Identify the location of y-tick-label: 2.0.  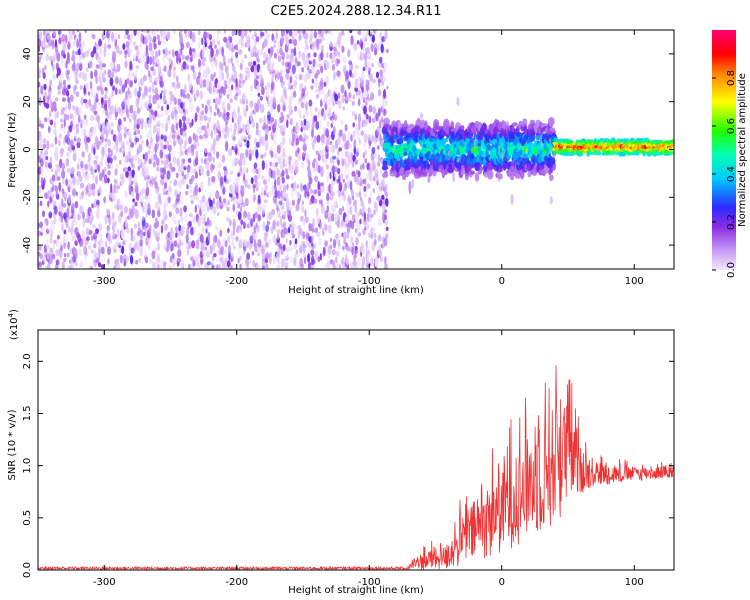
(27, 361).